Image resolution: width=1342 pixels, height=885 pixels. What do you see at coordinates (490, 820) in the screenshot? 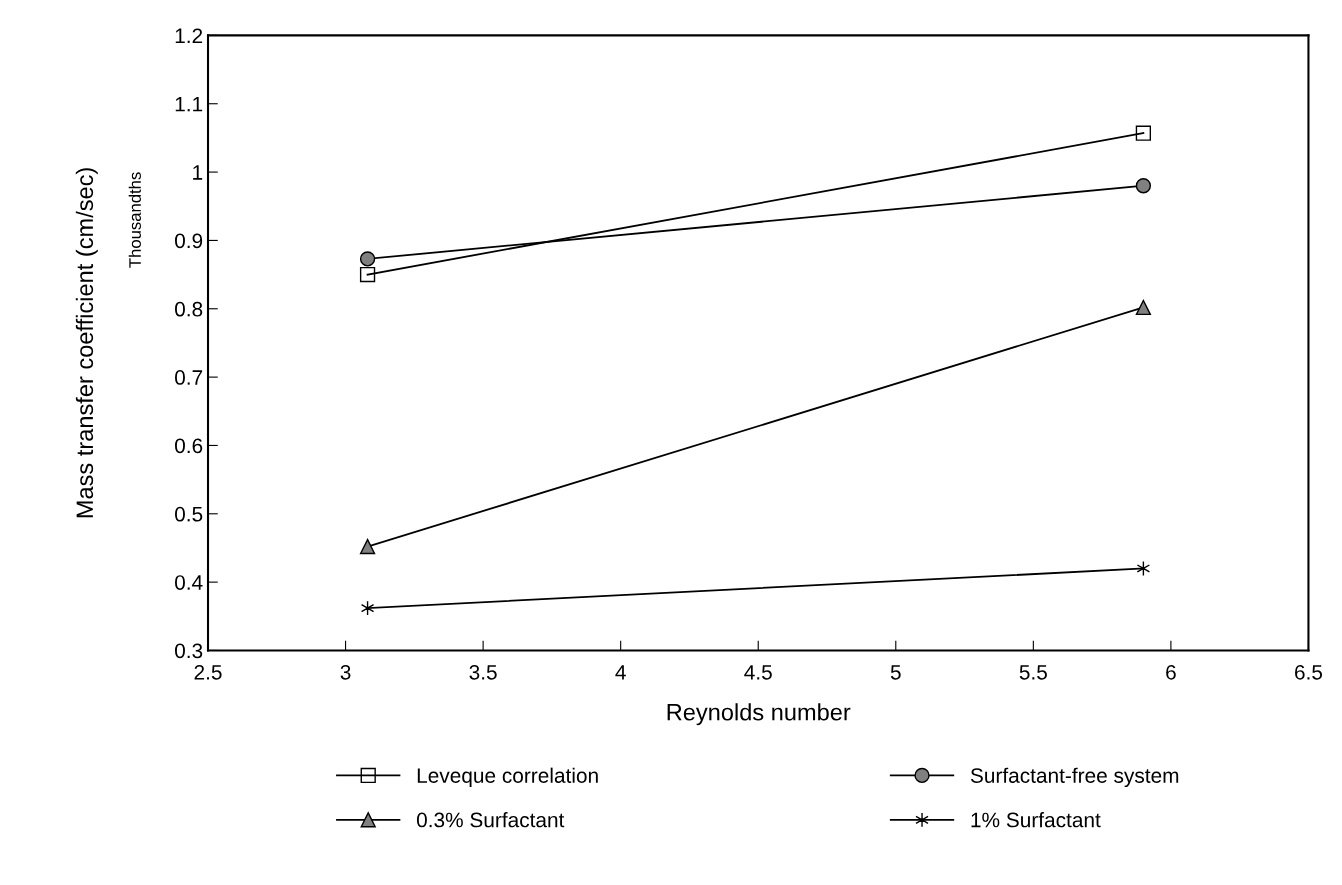
I see `legend-label: 0.3% Surfactant` at bounding box center [490, 820].